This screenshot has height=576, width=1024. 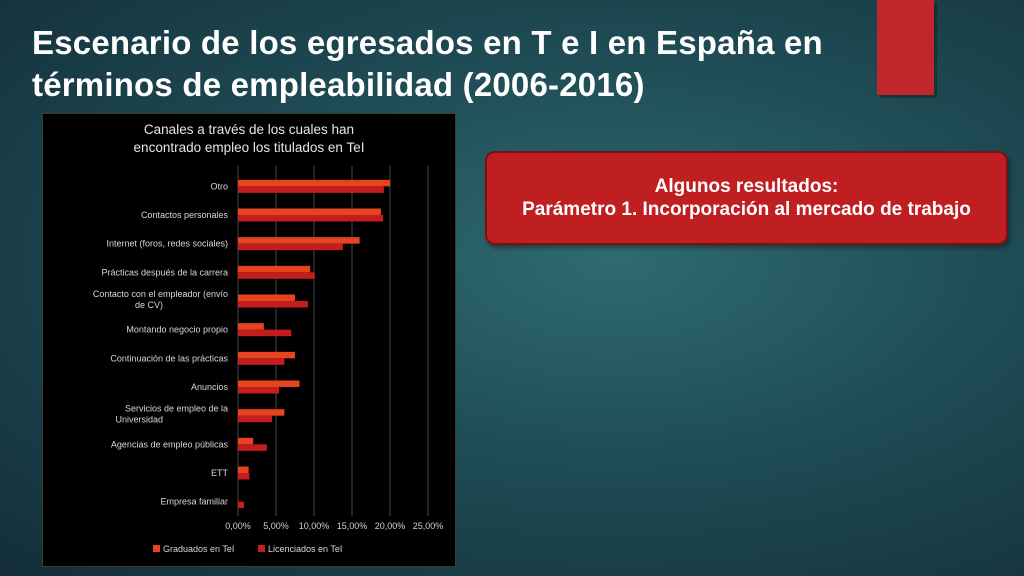 I want to click on category-label: Otro, so click(x=219, y=186).